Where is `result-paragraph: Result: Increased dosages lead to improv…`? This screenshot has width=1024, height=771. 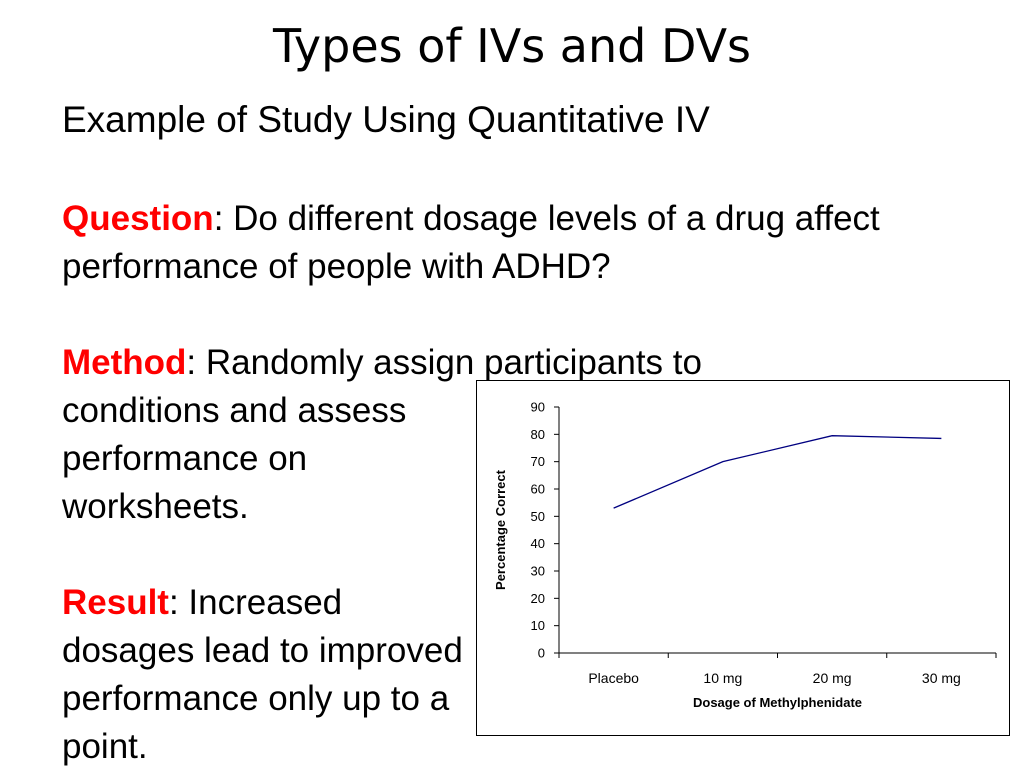
result-paragraph: Result: Increased dosages lead to improv… is located at coordinates (267, 675).